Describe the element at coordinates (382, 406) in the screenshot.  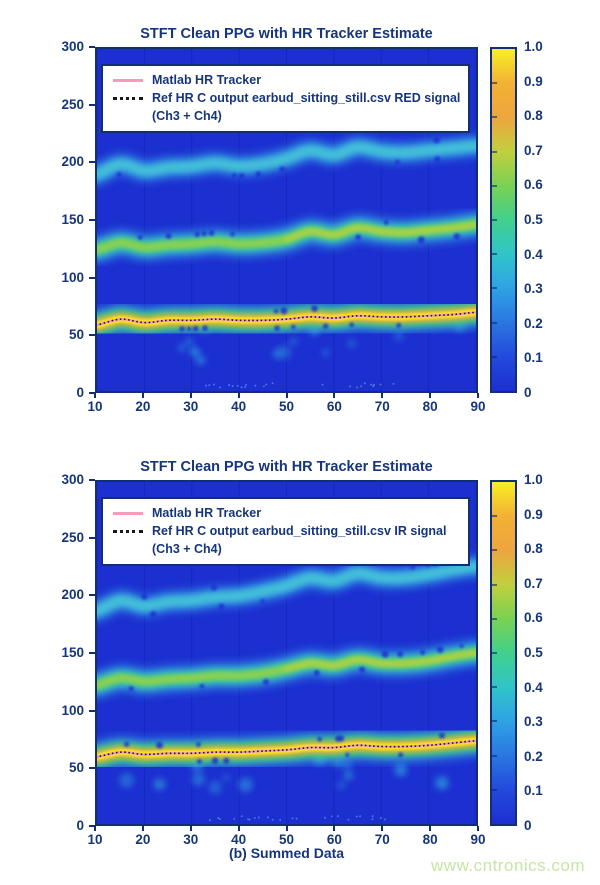
I see `x-tick-label: 70` at that location.